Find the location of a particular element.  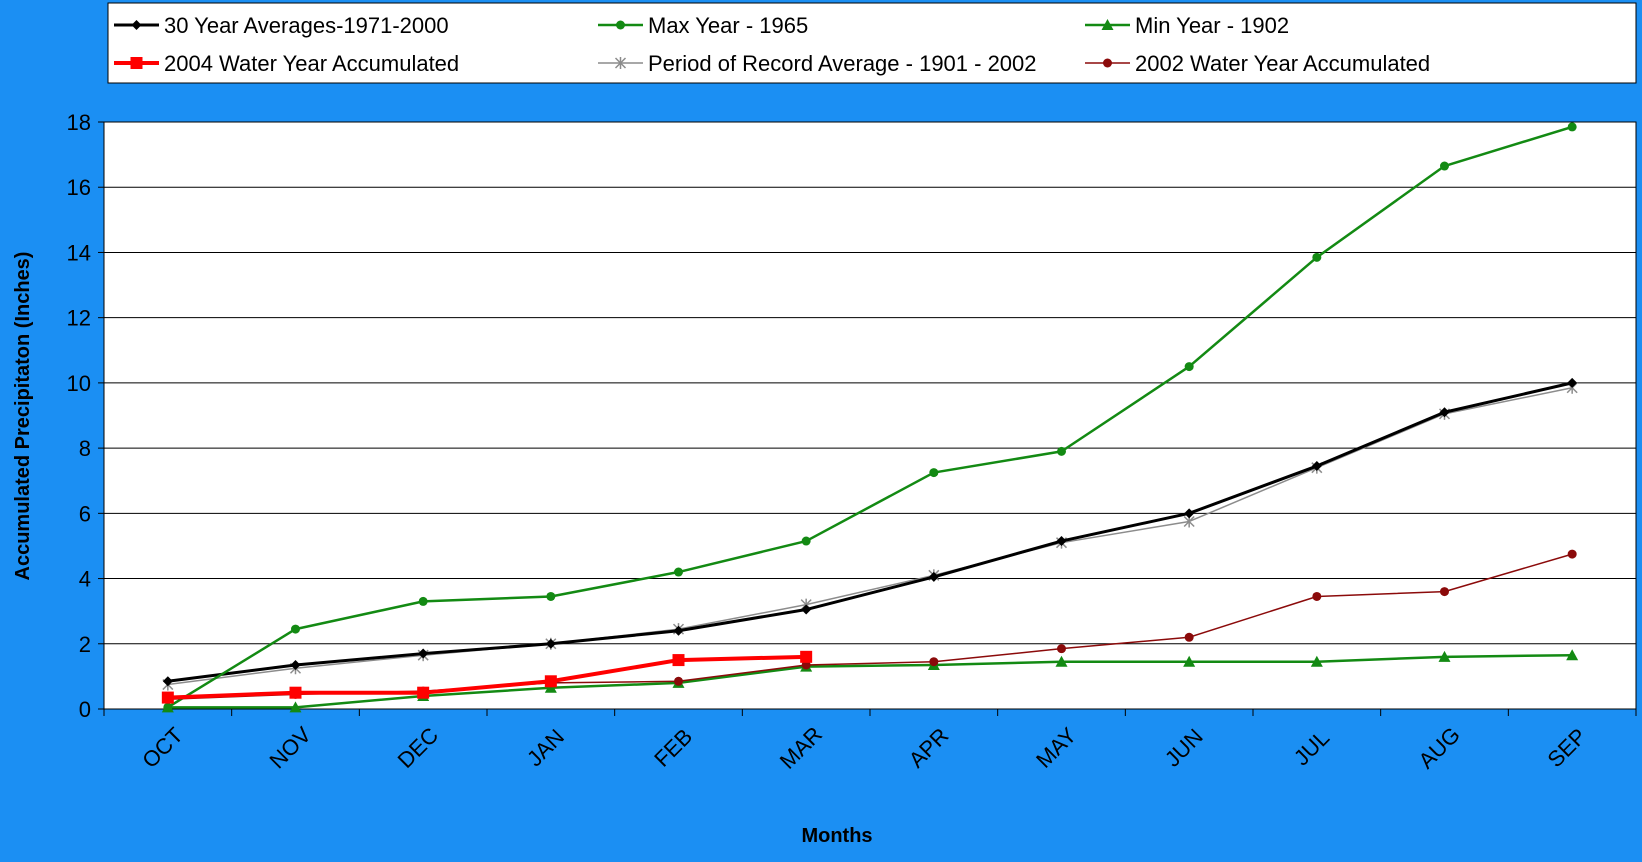

legend-entry: 2004 Water Year Accumulated is located at coordinates (286, 63).